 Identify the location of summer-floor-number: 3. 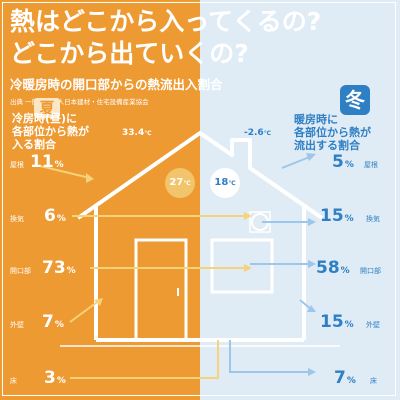
(50, 378).